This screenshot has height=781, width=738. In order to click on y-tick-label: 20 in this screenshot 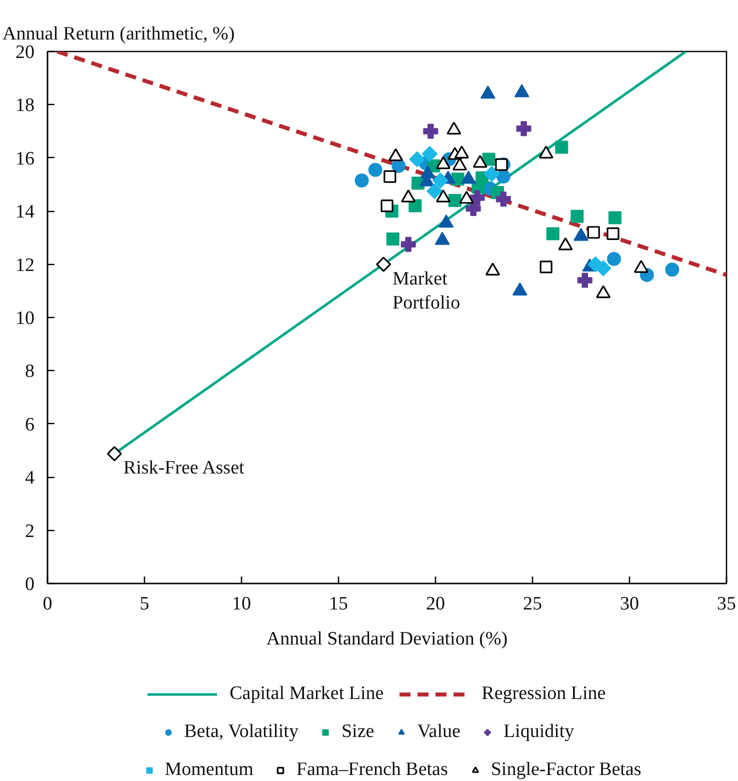, I will do `click(25, 52)`.